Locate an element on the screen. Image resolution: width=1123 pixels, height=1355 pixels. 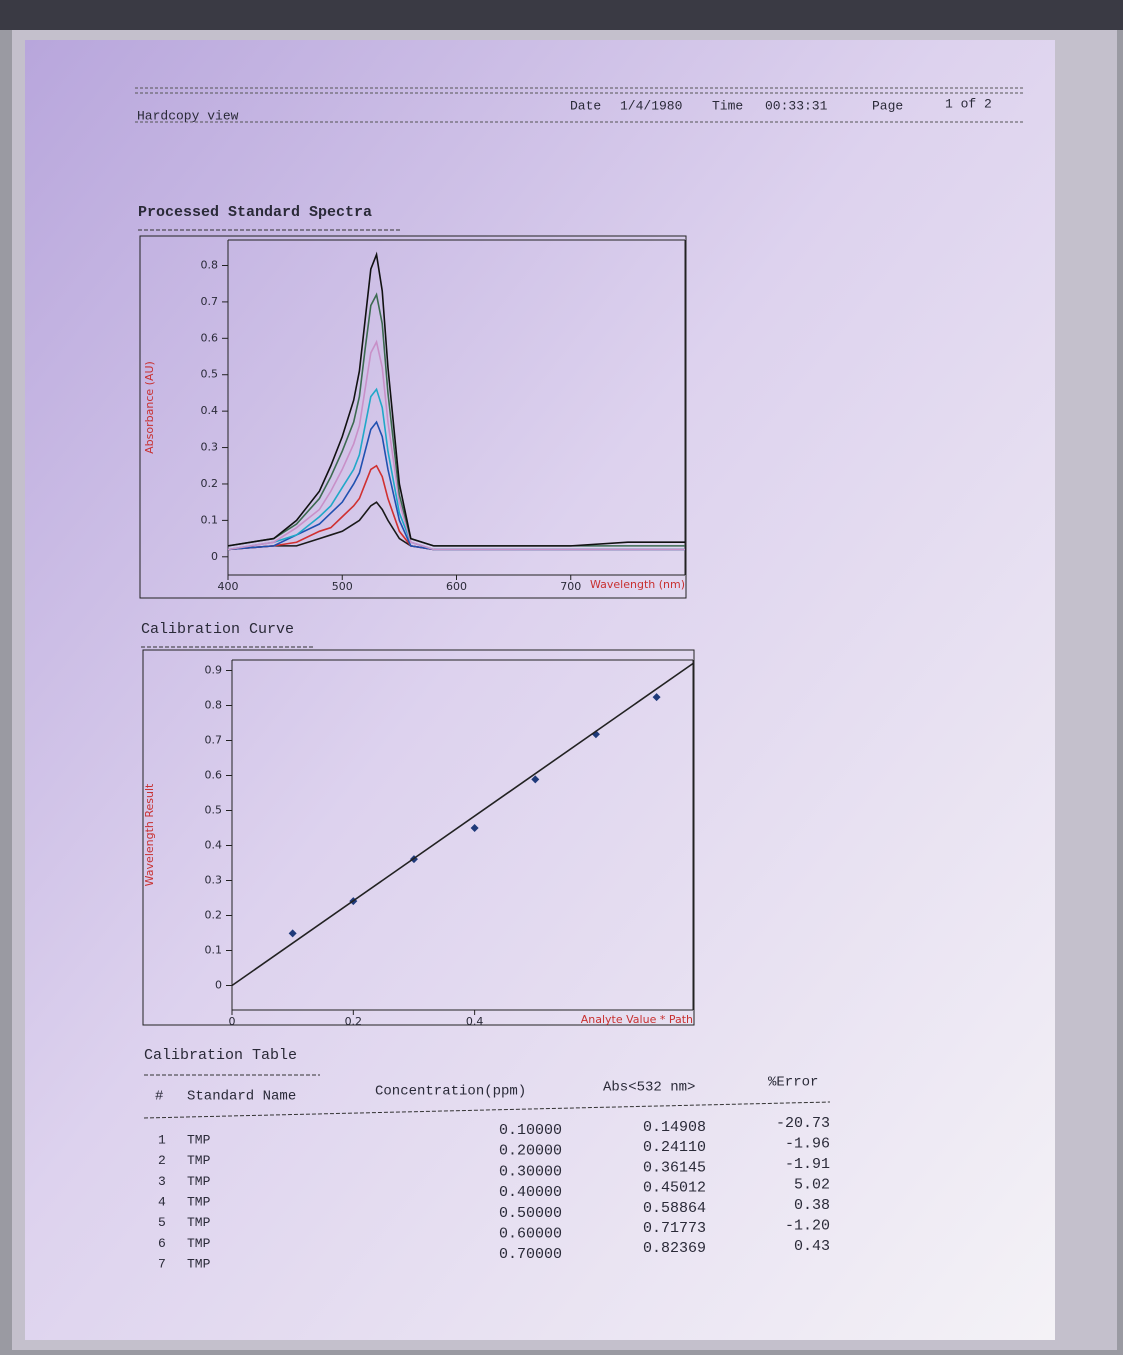
header-time: 00:33:31 is located at coordinates (796, 105).